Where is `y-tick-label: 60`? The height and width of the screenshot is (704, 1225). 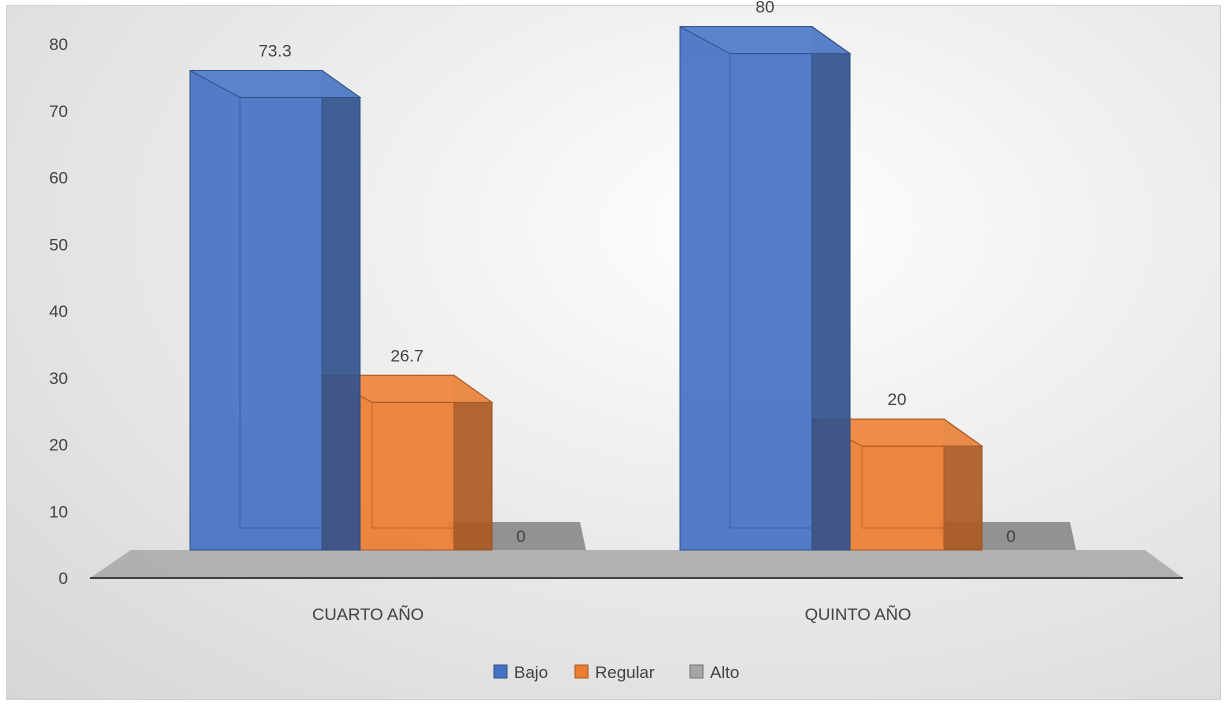 y-tick-label: 60 is located at coordinates (58, 178).